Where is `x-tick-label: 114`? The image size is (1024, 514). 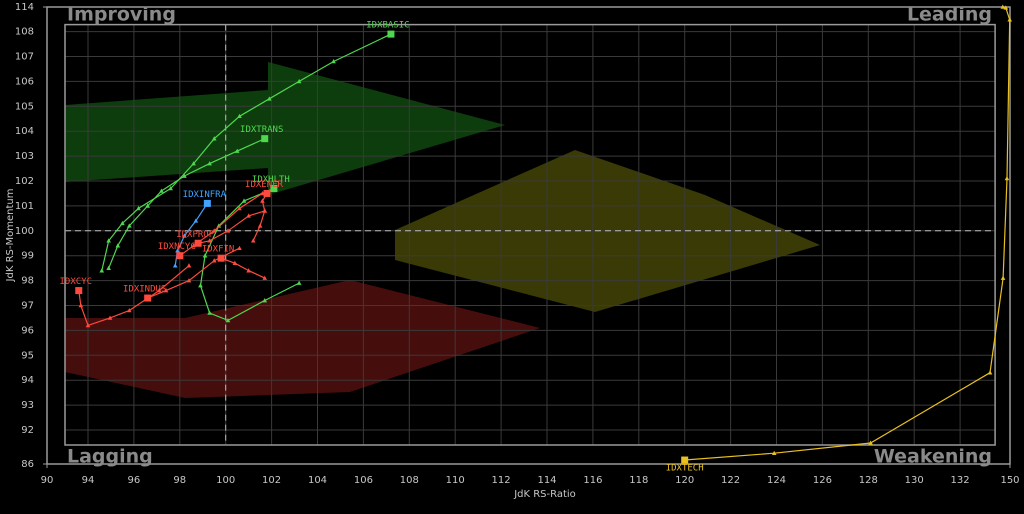 x-tick-label: 114 is located at coordinates (546, 480).